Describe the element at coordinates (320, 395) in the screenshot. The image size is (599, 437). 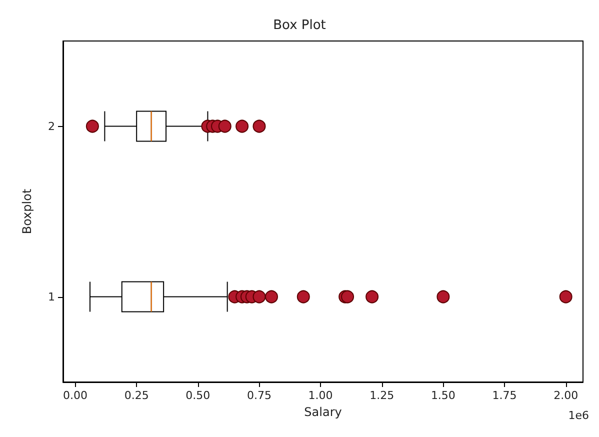
I see `x-tick-label: 1.00` at that location.